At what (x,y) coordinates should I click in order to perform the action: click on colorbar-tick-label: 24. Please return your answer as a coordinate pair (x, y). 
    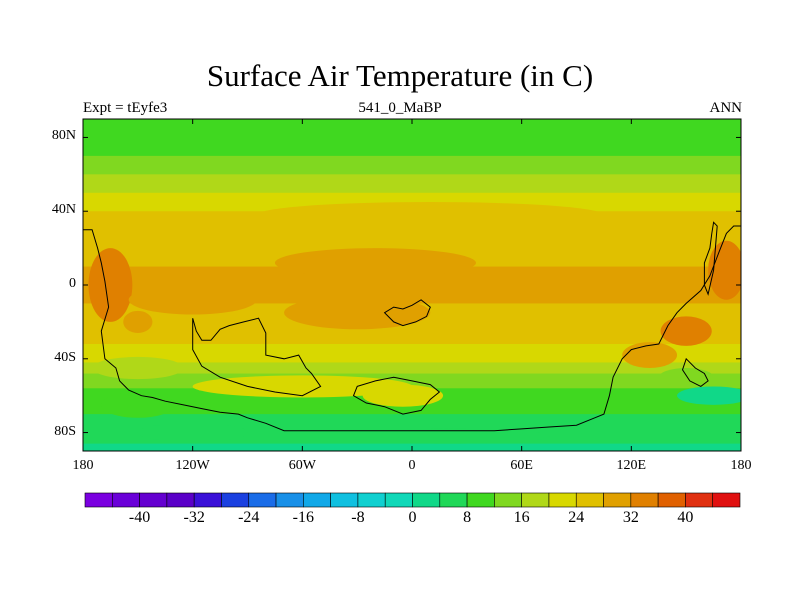
    Looking at the image, I should click on (576, 517).